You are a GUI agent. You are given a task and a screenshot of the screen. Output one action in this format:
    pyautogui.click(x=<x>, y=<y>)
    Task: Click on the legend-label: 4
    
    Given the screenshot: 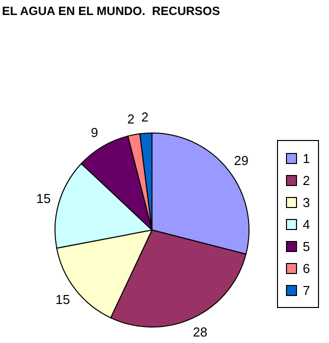 What is the action you would take?
    pyautogui.click(x=306, y=224)
    